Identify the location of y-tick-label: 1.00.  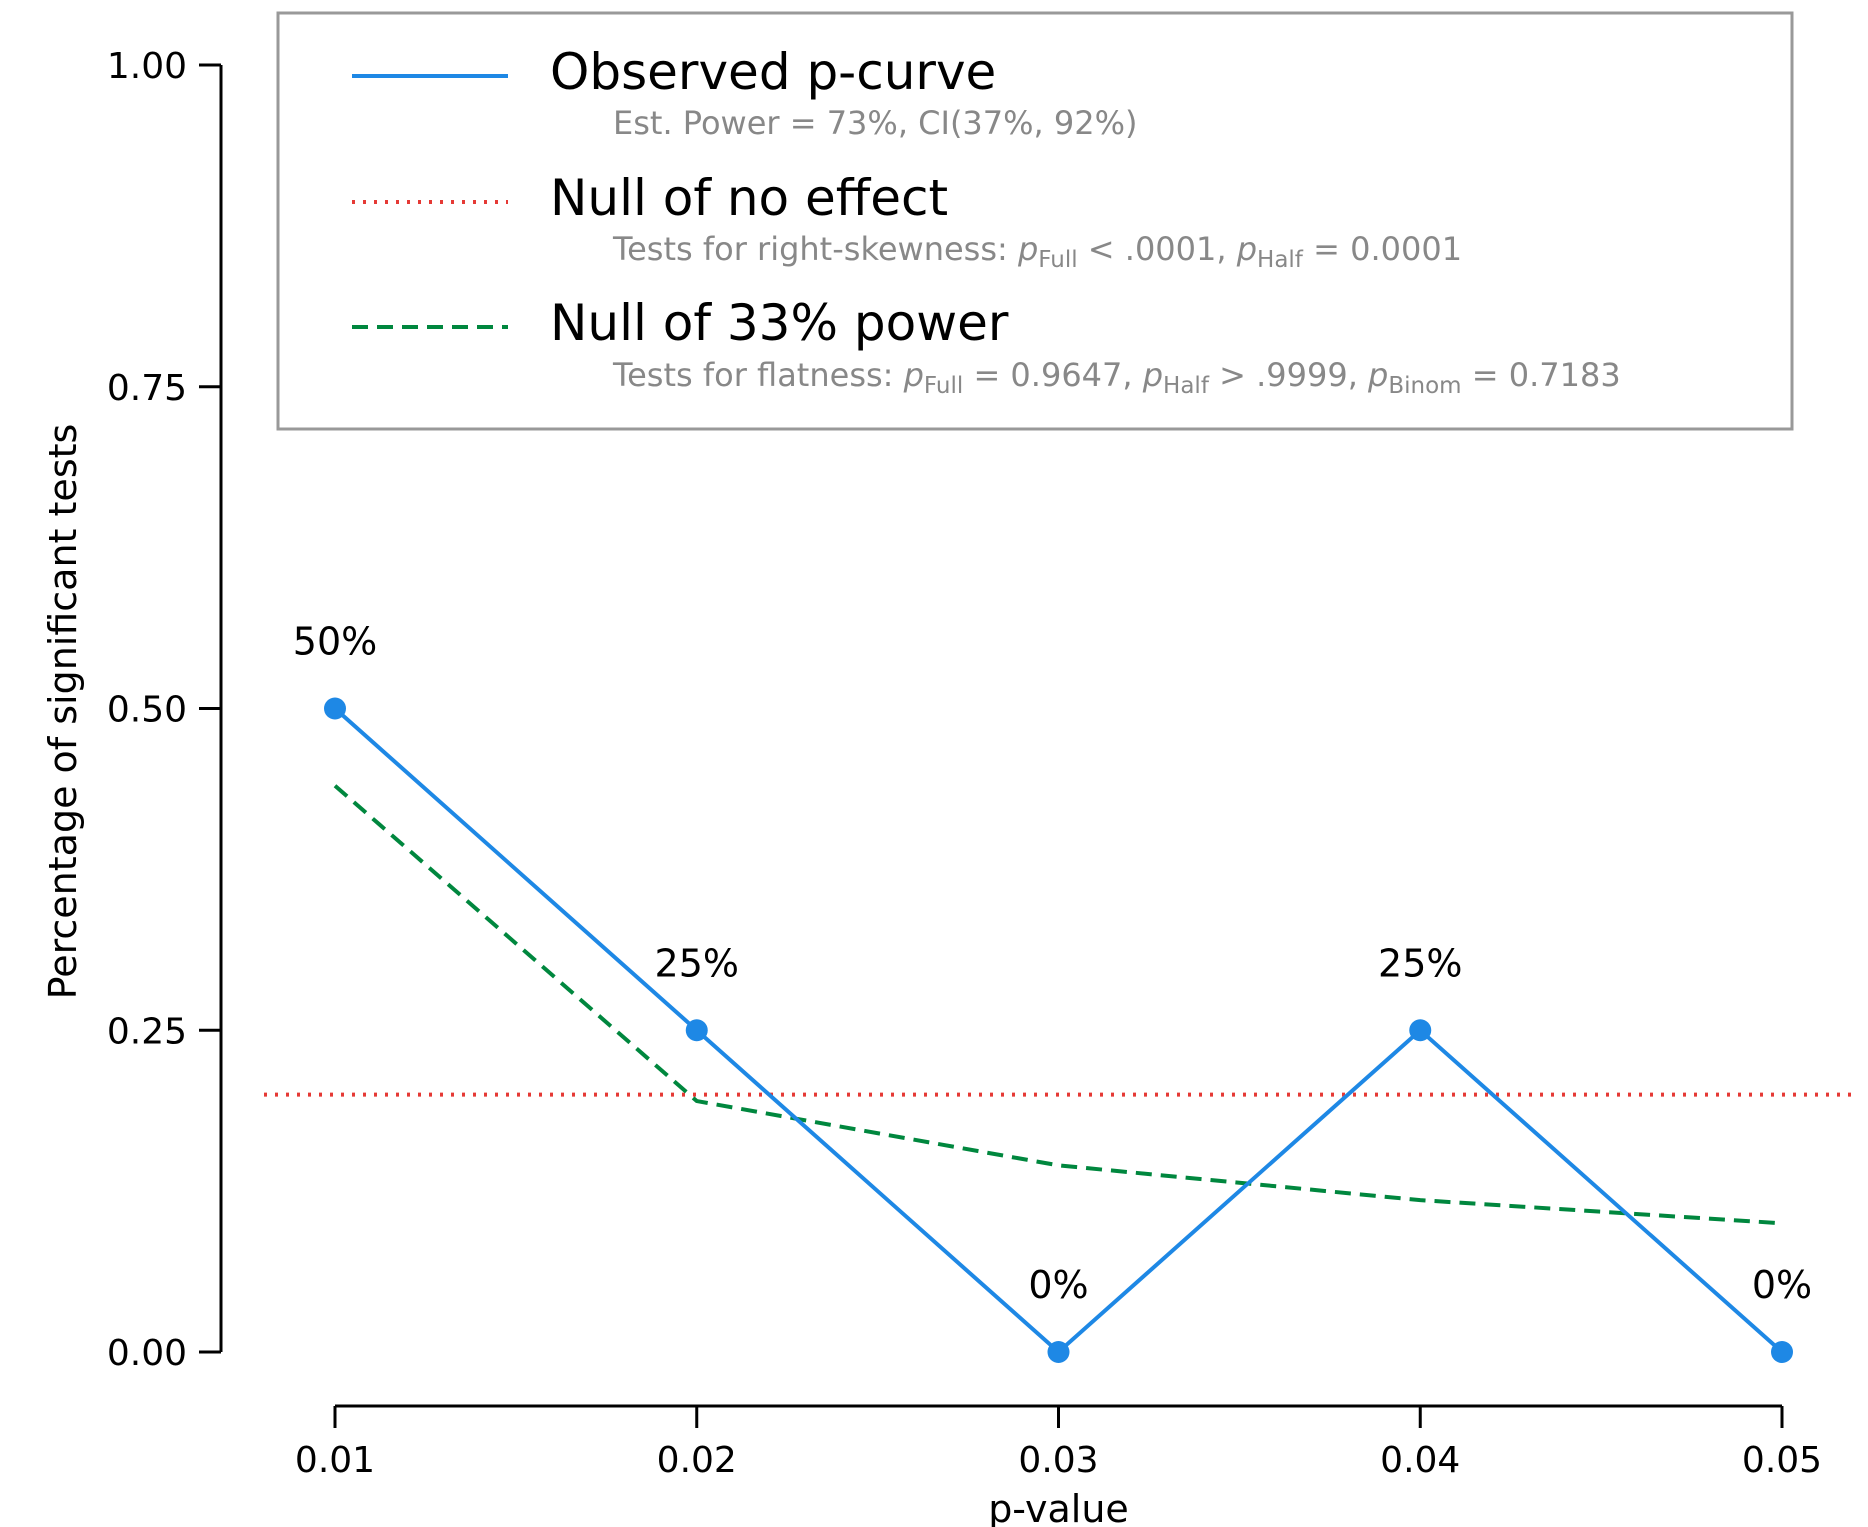
(147, 66).